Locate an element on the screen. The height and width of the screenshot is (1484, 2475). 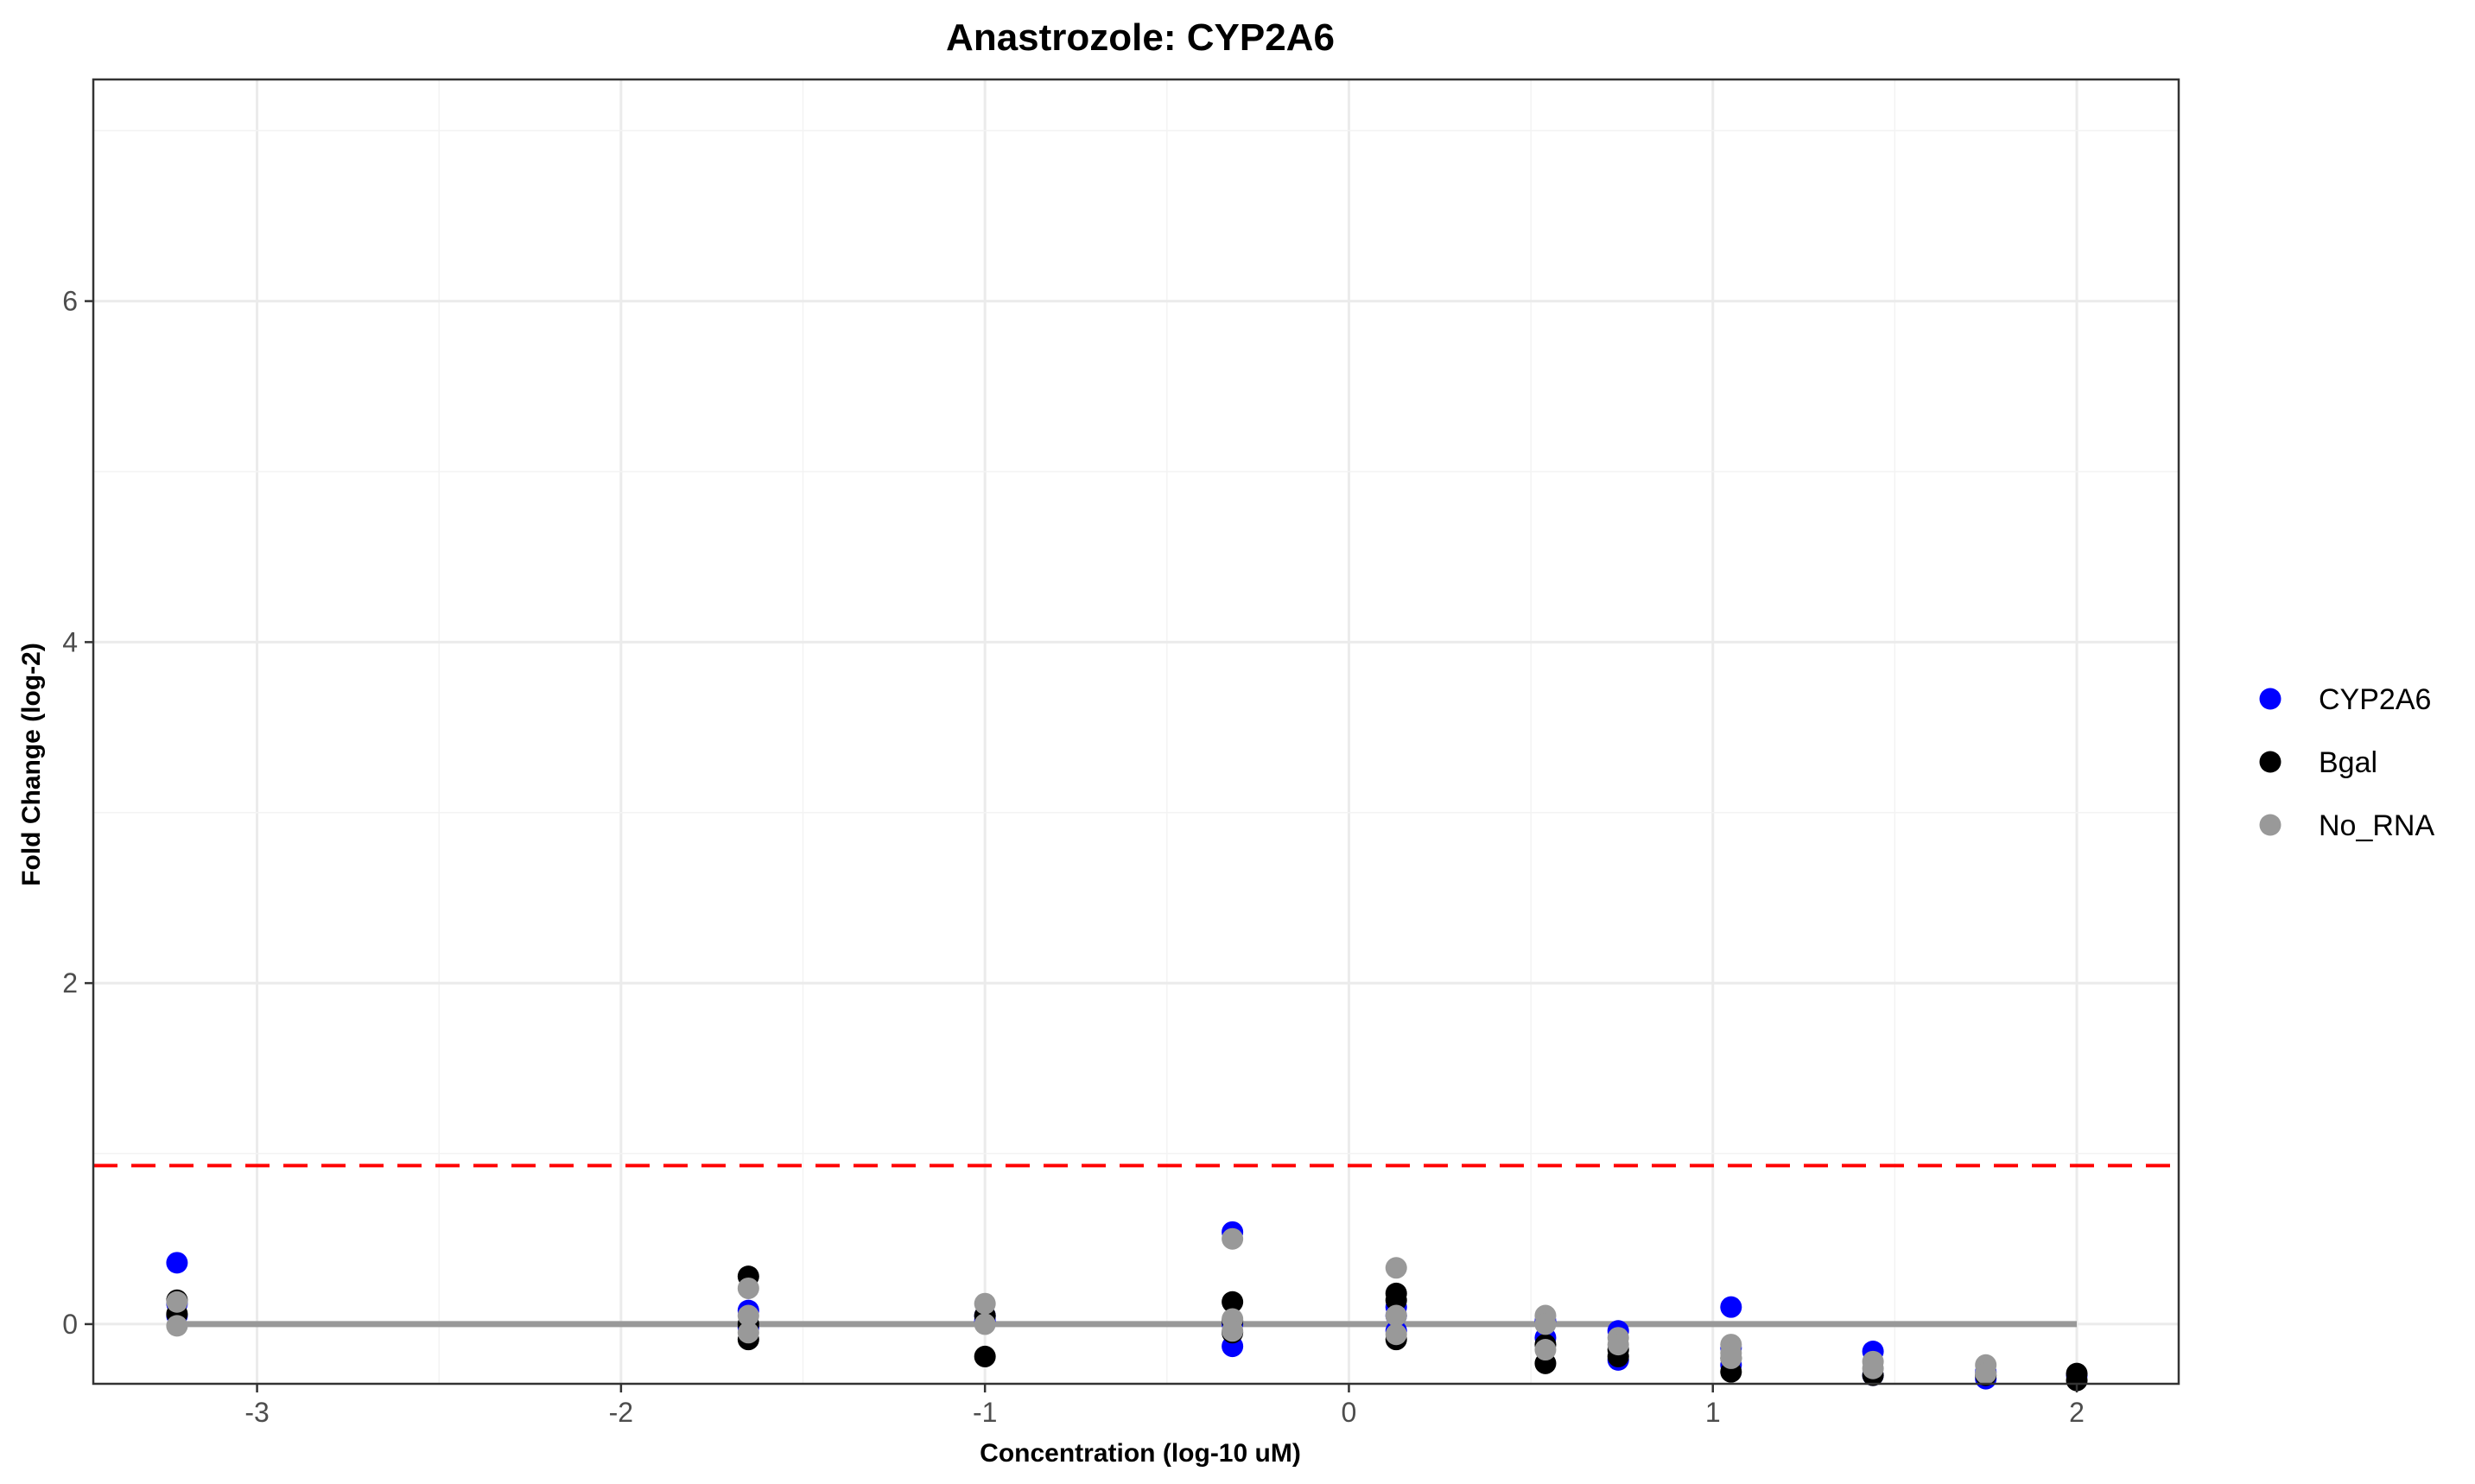
y-tick-label: 0 is located at coordinates (70, 1324).